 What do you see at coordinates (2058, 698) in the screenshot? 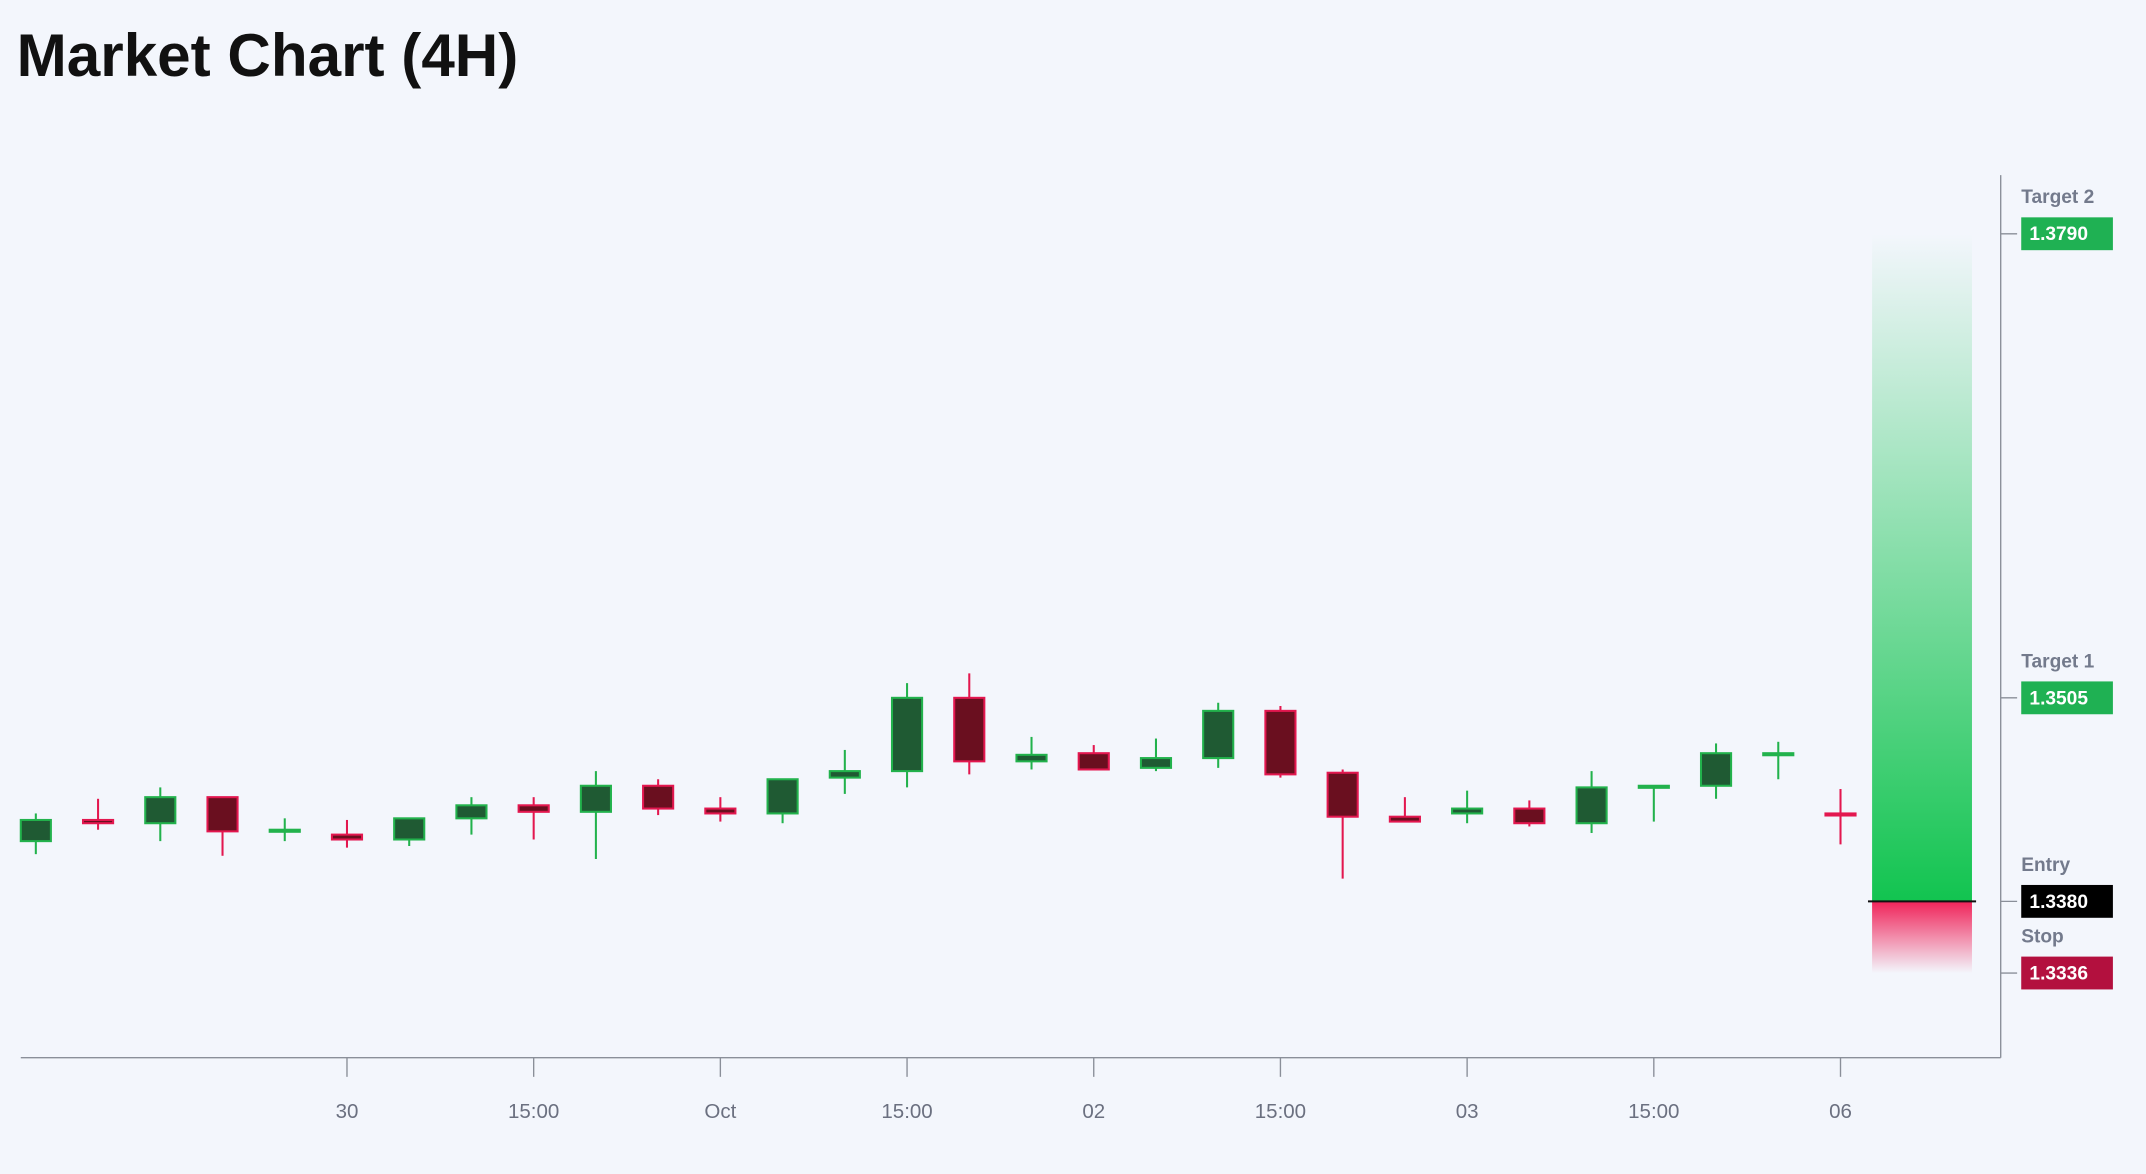
I see `level-value-label: 1.3505` at bounding box center [2058, 698].